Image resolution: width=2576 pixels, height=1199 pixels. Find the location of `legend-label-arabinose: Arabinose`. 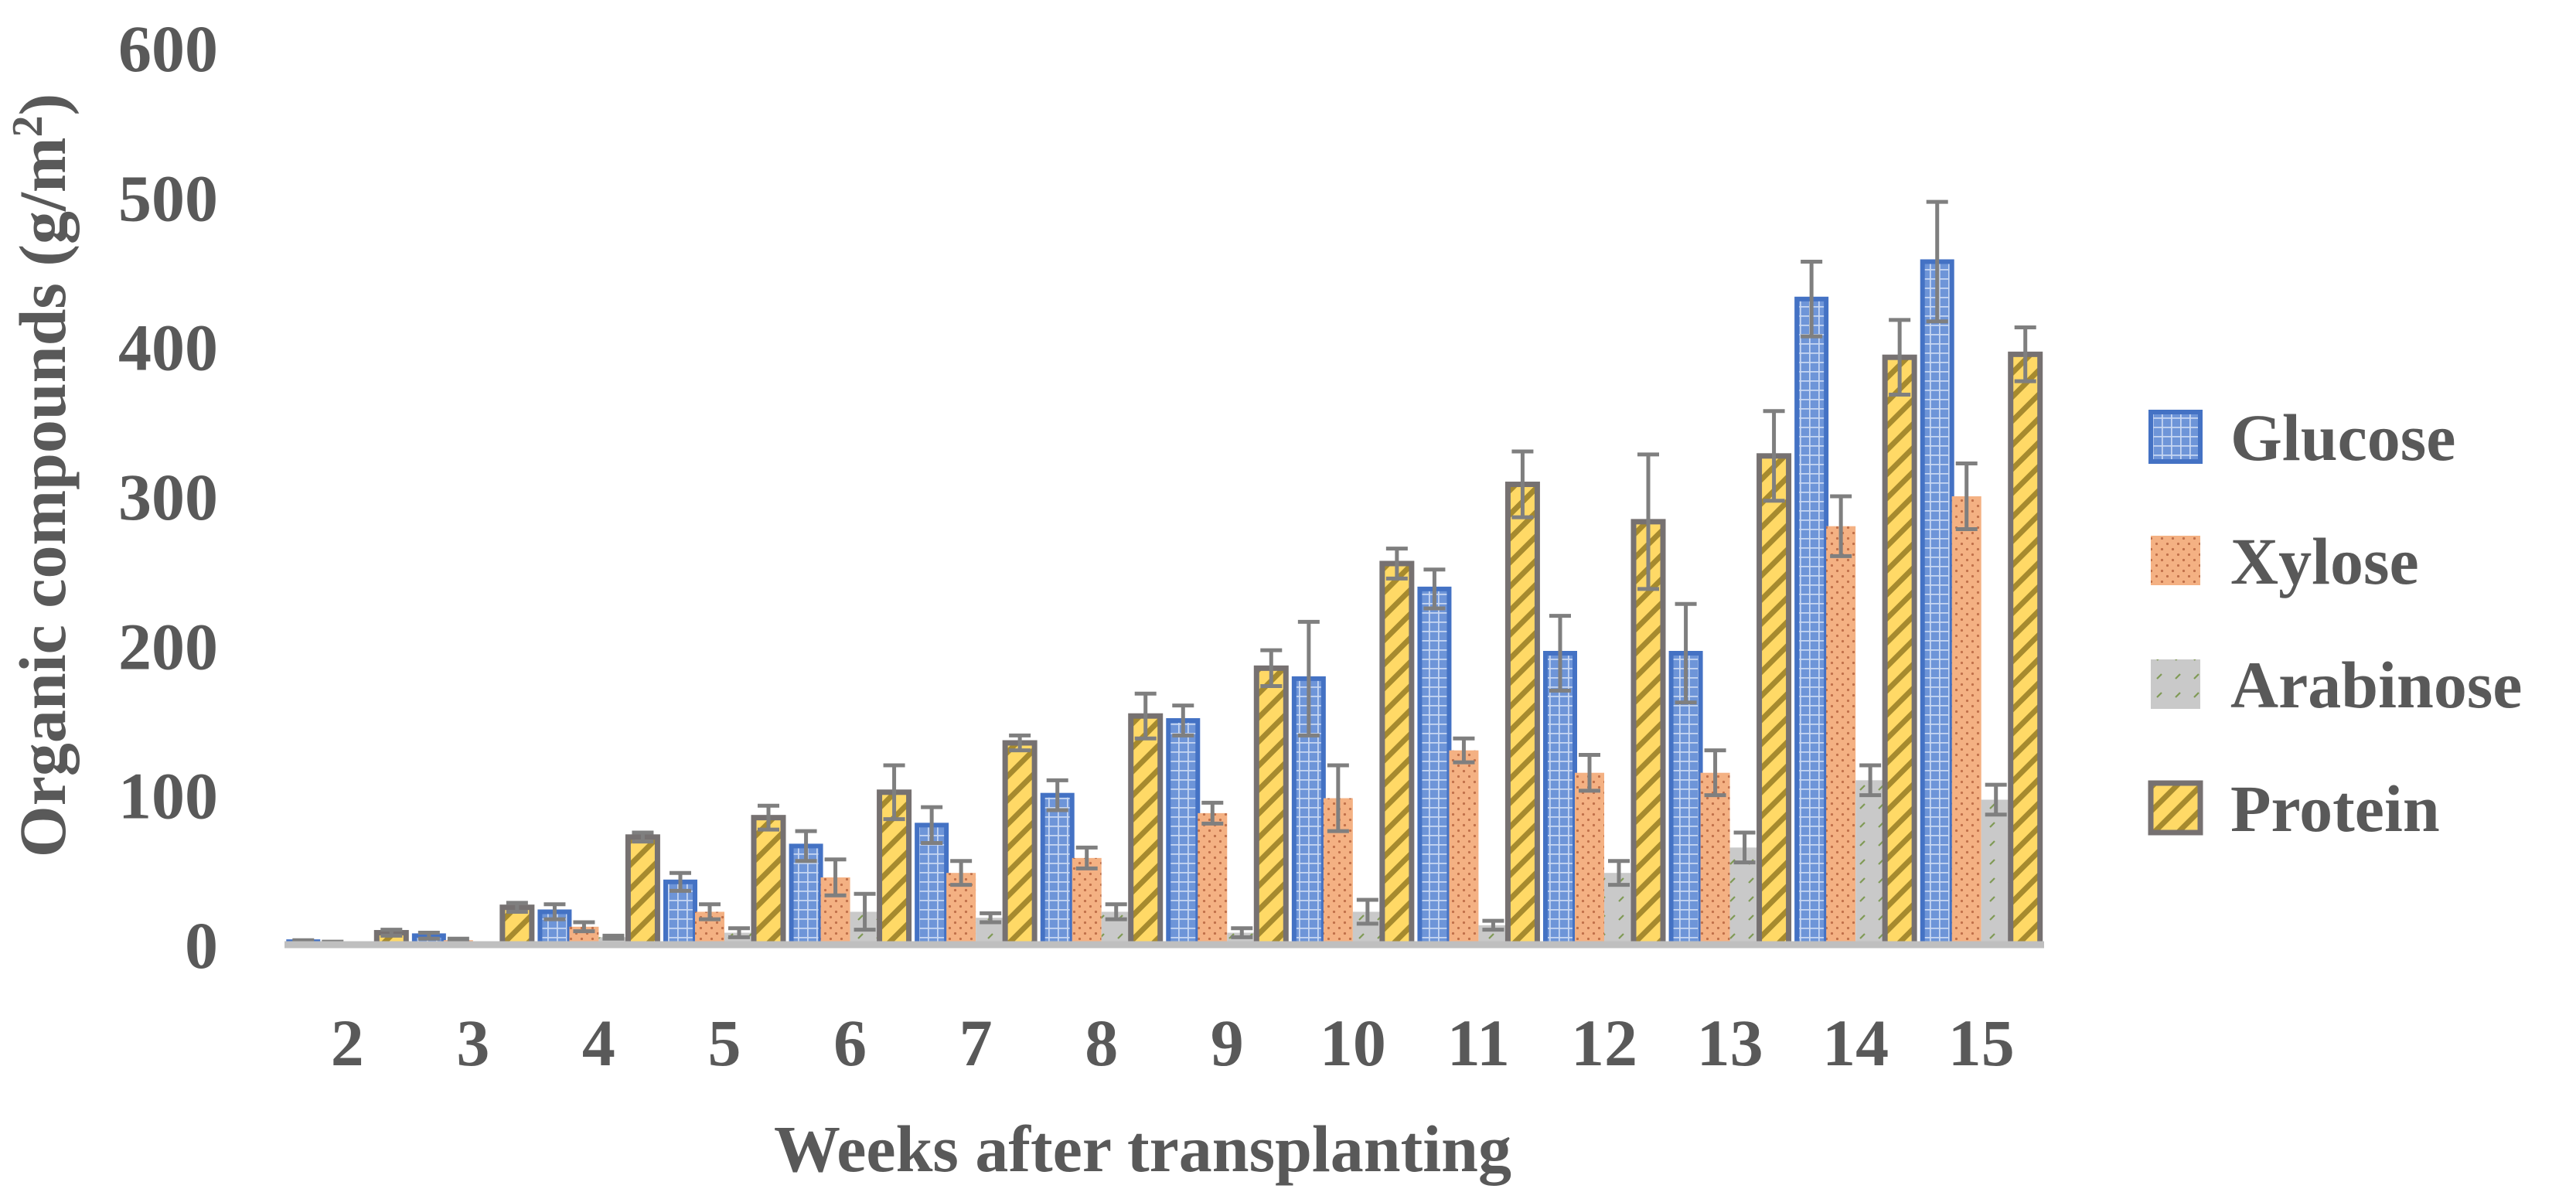

legend-label-arabinose: Arabinose is located at coordinates (2376, 685).